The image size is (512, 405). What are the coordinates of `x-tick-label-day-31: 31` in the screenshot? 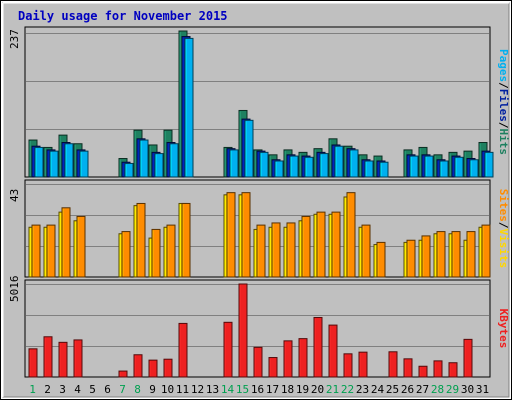 It's located at (482, 389).